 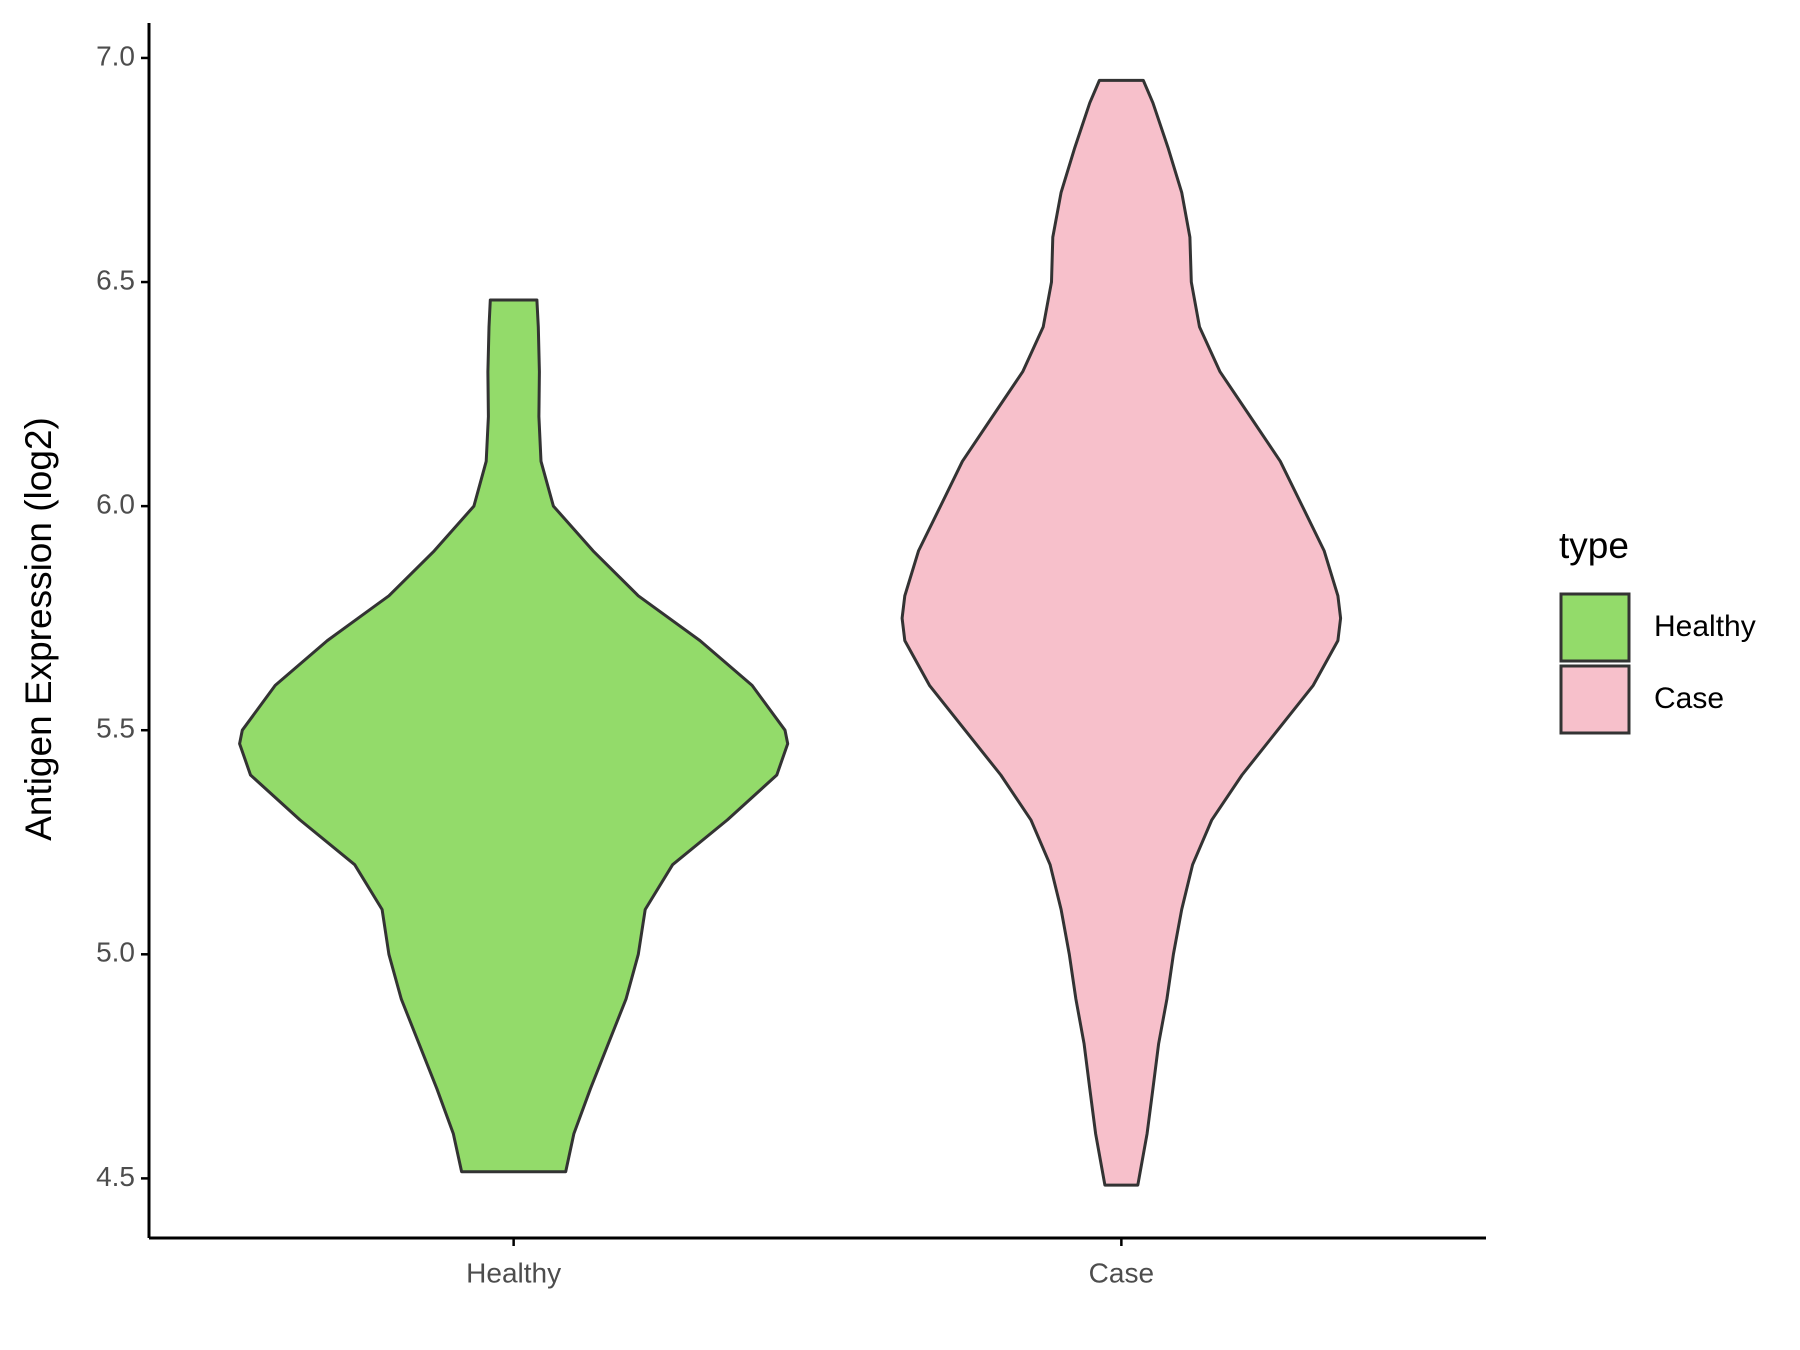 I want to click on x-tick-label: Healthy, so click(x=513, y=1272).